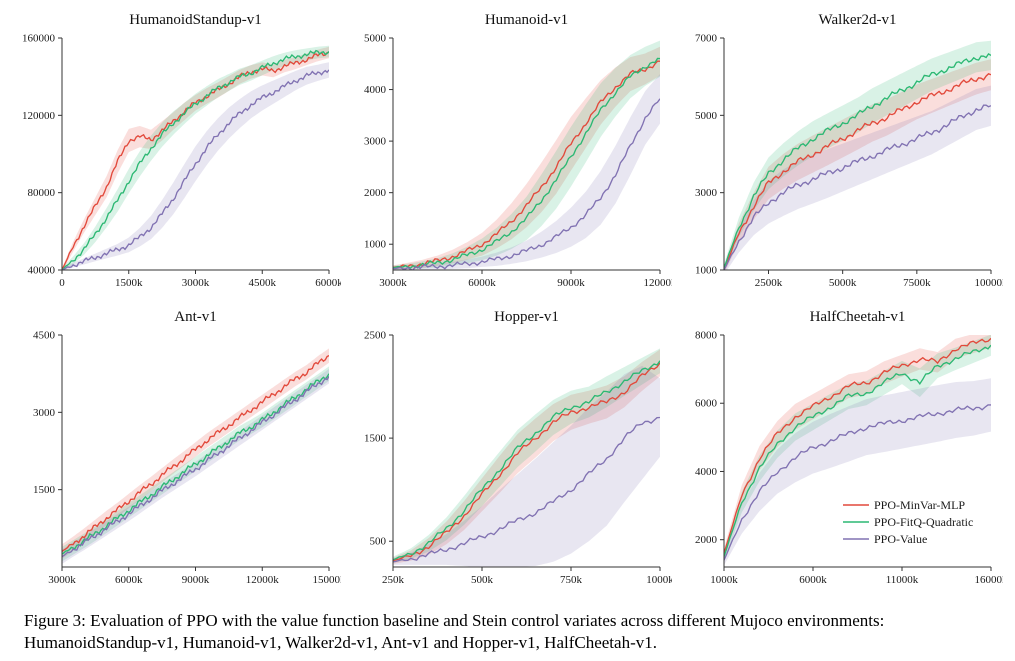  Describe the element at coordinates (375, 39) in the screenshot. I see `y-tick-label: 5000` at that location.